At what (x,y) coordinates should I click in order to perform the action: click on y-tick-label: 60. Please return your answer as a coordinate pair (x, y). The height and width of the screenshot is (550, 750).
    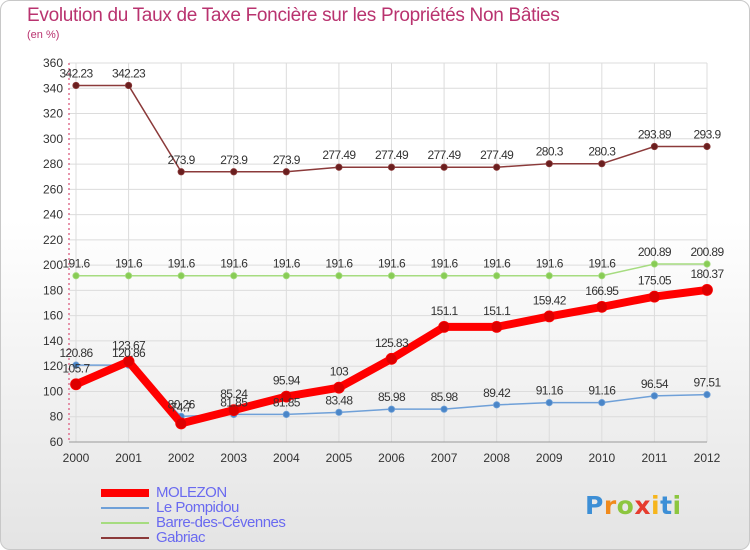
    Looking at the image, I should click on (57, 442).